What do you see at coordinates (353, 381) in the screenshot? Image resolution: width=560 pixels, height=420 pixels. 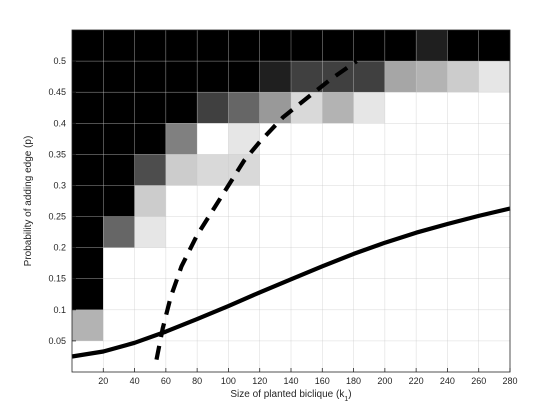 I see `x-tick-label: 180` at bounding box center [353, 381].